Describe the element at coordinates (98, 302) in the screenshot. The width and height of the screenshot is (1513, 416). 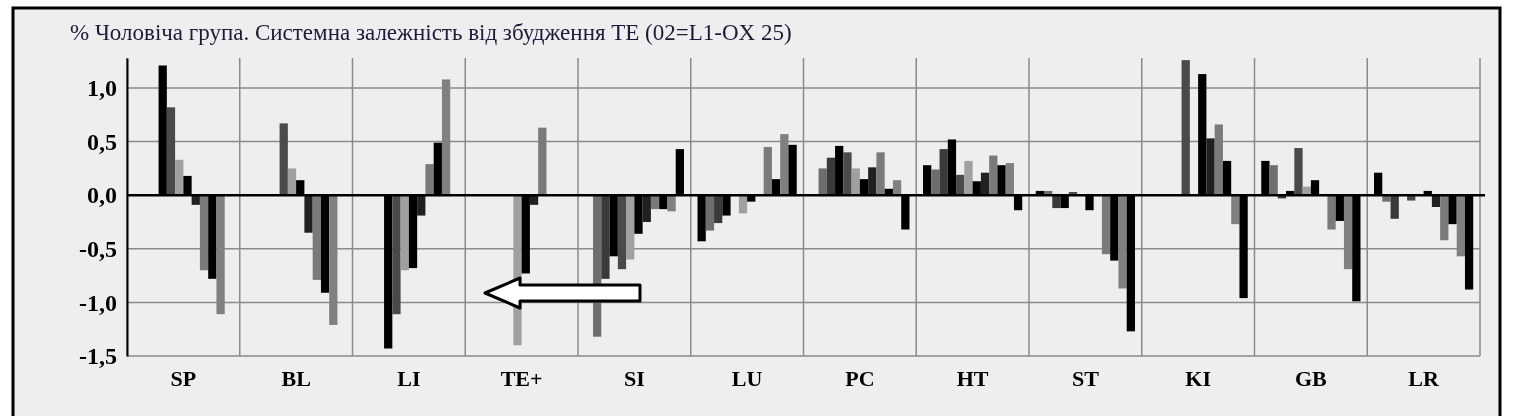
I see `y-tick-label: -1,0` at that location.